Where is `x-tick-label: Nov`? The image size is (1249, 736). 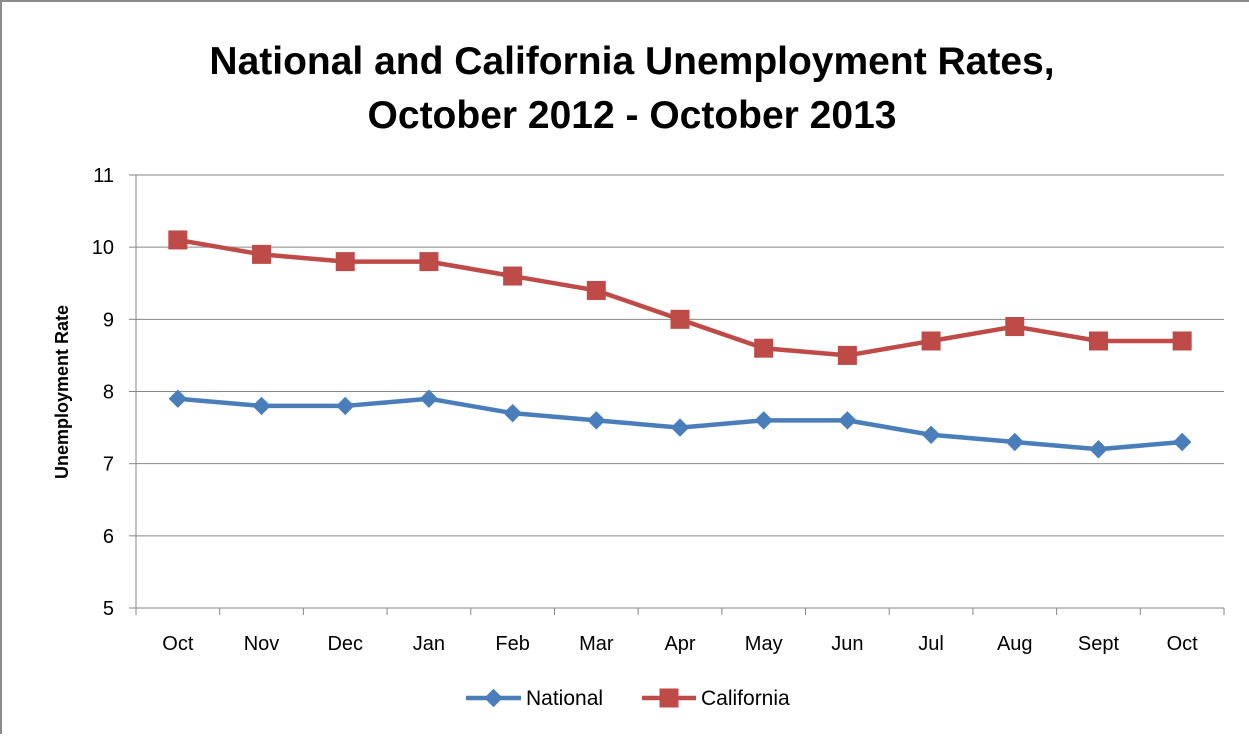
x-tick-label: Nov is located at coordinates (262, 644).